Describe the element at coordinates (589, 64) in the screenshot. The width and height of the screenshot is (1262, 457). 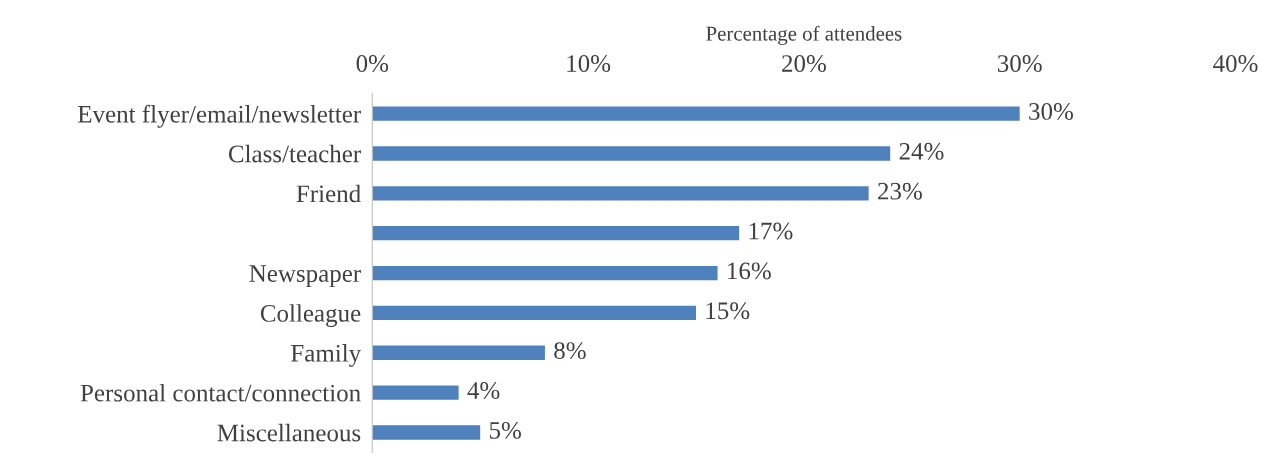
I see `x-tick-label: 10%` at that location.